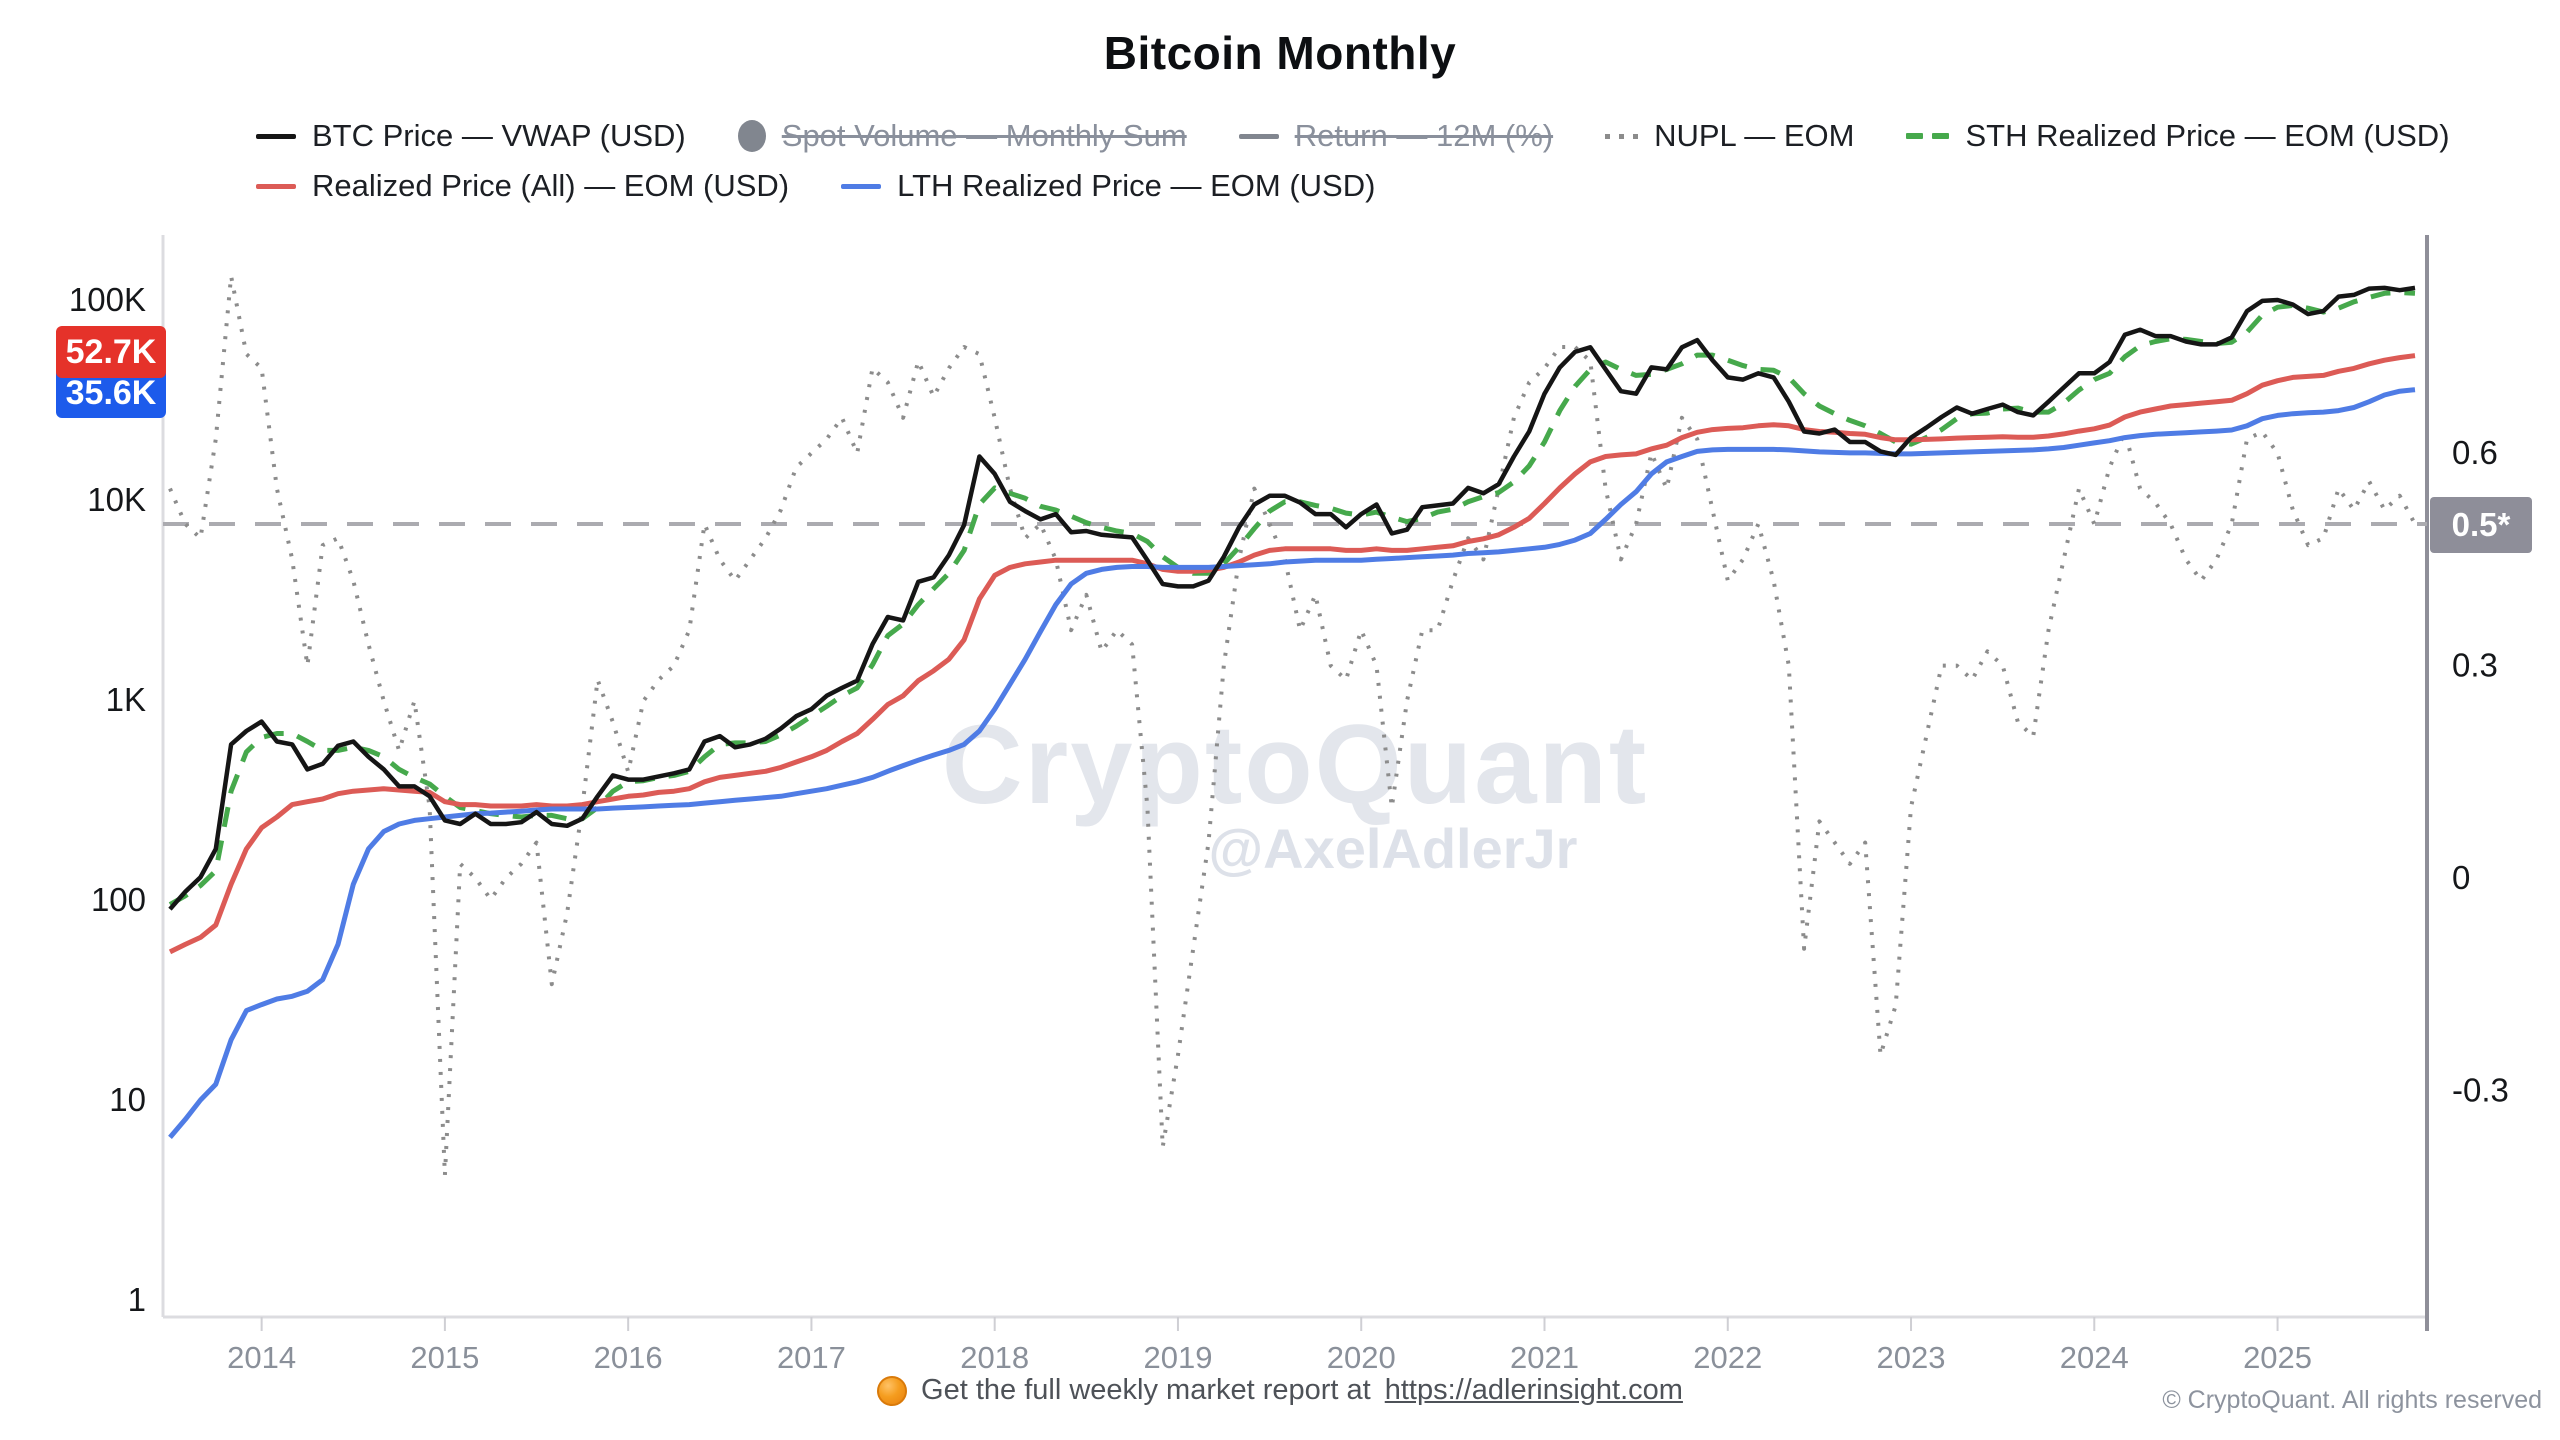  Describe the element at coordinates (1146, 1390) in the screenshot. I see `footer-text: Get the full weekly market report at` at that location.